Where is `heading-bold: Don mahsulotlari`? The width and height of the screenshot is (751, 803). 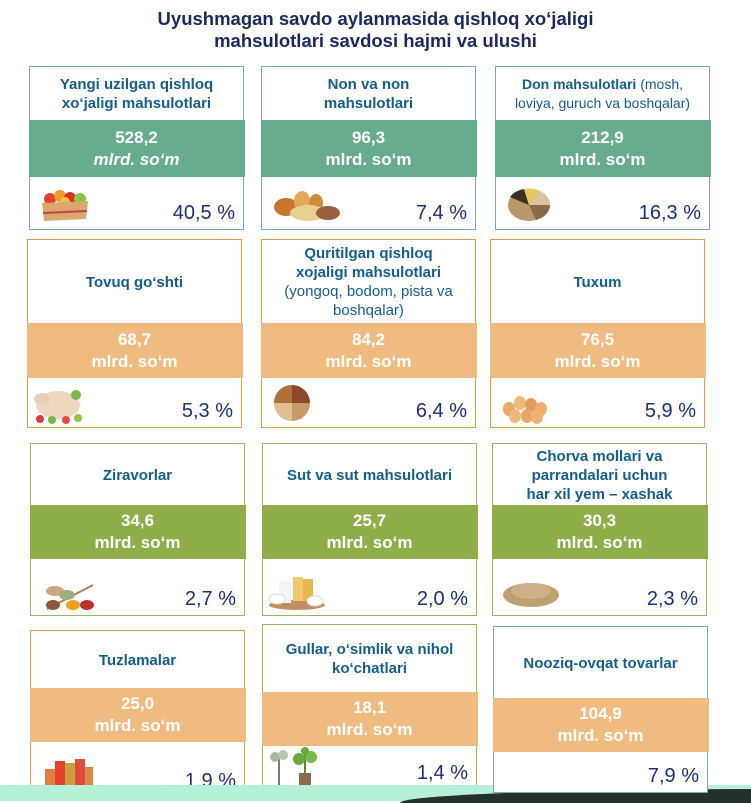 heading-bold: Don mahsulotlari is located at coordinates (579, 84).